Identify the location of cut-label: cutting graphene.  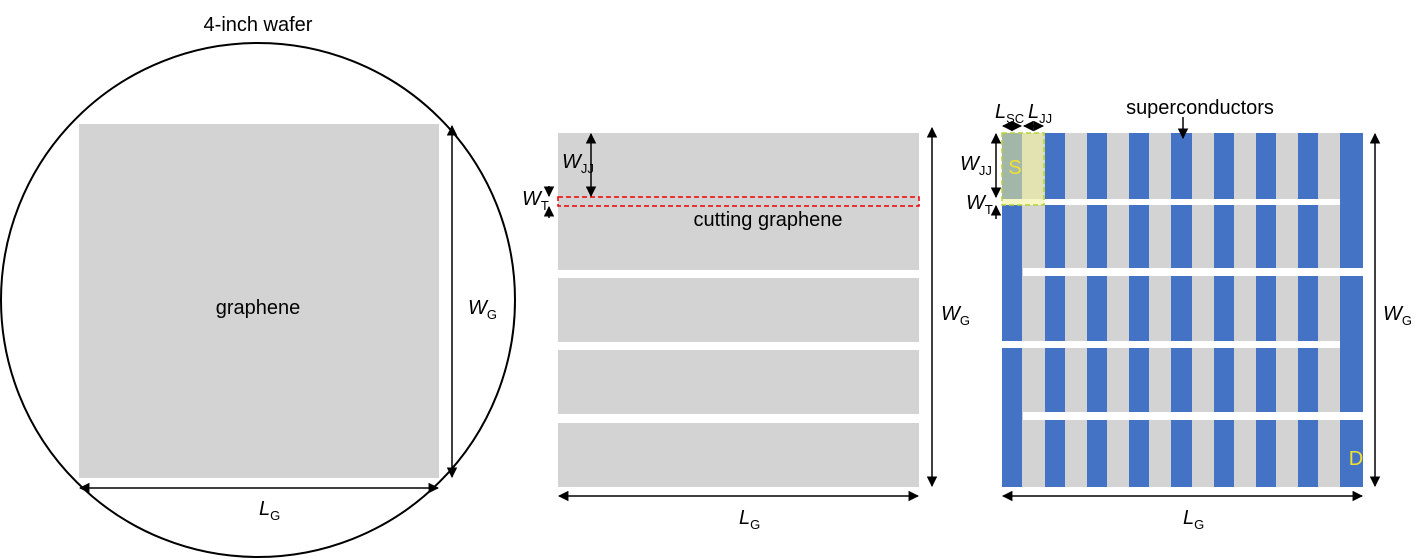
(767, 220).